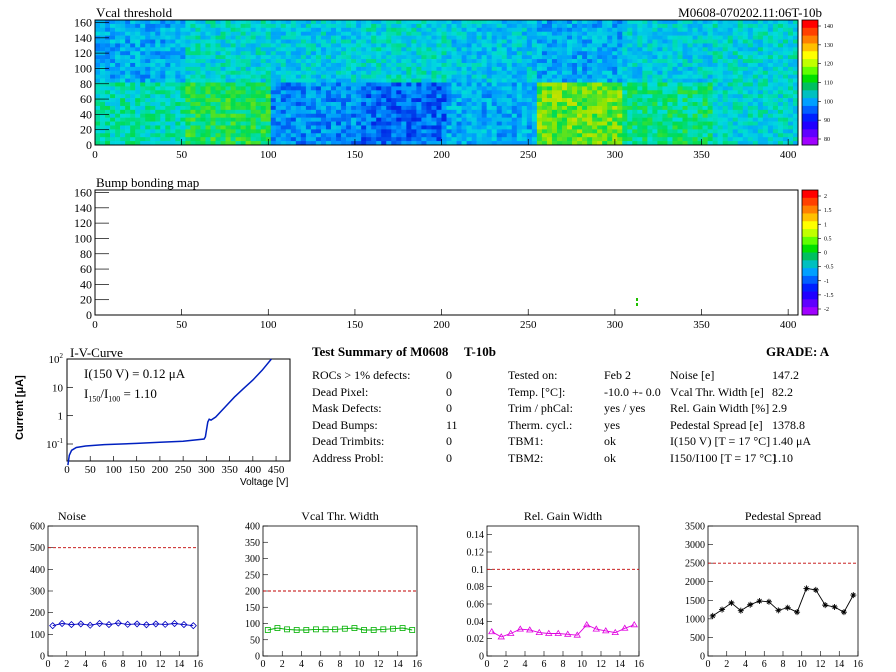  I want to click on chart-xtick-label: 2, so click(726, 664).